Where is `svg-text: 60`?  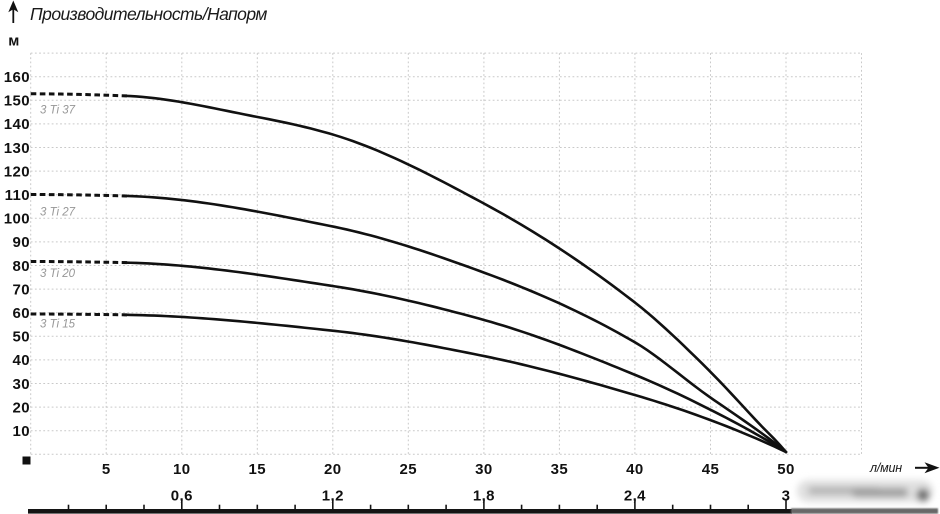 svg-text: 60 is located at coordinates (22, 313).